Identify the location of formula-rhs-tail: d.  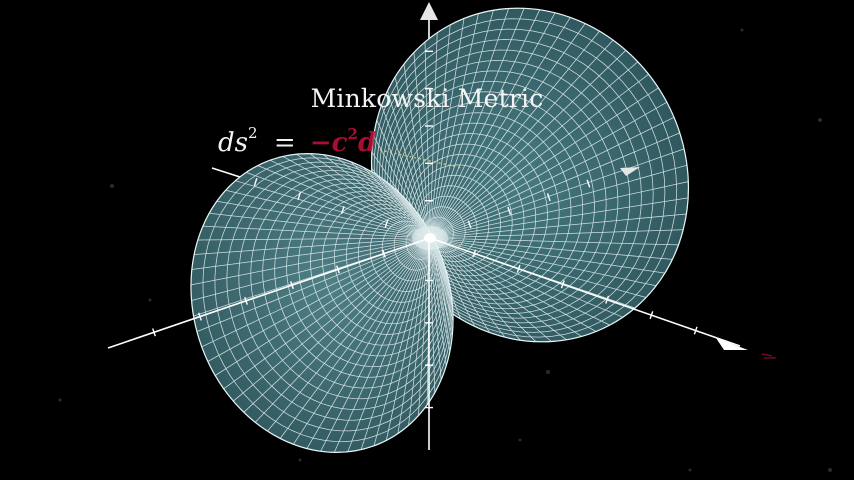
(367, 143).